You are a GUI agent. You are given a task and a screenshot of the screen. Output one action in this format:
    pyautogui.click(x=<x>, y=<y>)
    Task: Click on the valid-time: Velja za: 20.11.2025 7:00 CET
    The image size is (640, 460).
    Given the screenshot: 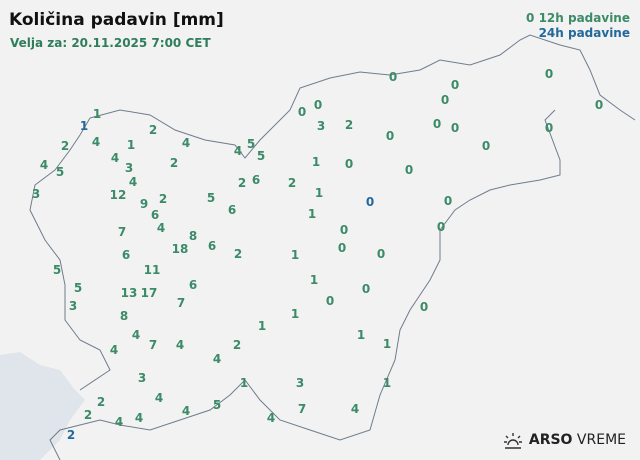 What is the action you would take?
    pyautogui.click(x=110, y=43)
    